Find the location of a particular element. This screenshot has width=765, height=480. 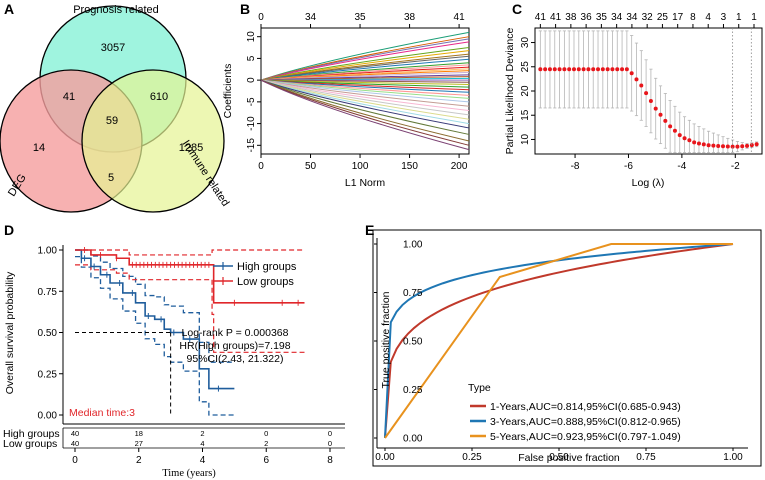

km-curves is located at coordinates (190, 331).